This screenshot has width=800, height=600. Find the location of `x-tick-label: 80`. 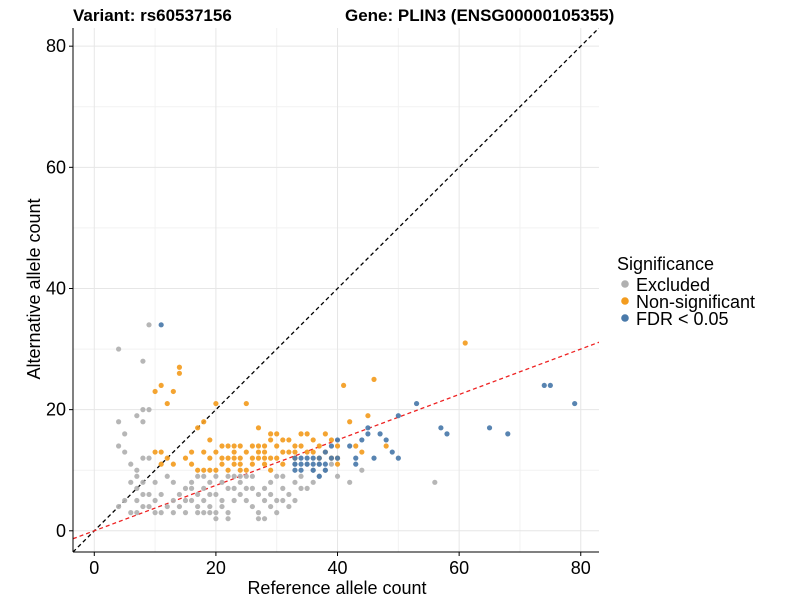

x-tick-label: 80 is located at coordinates (581, 568).